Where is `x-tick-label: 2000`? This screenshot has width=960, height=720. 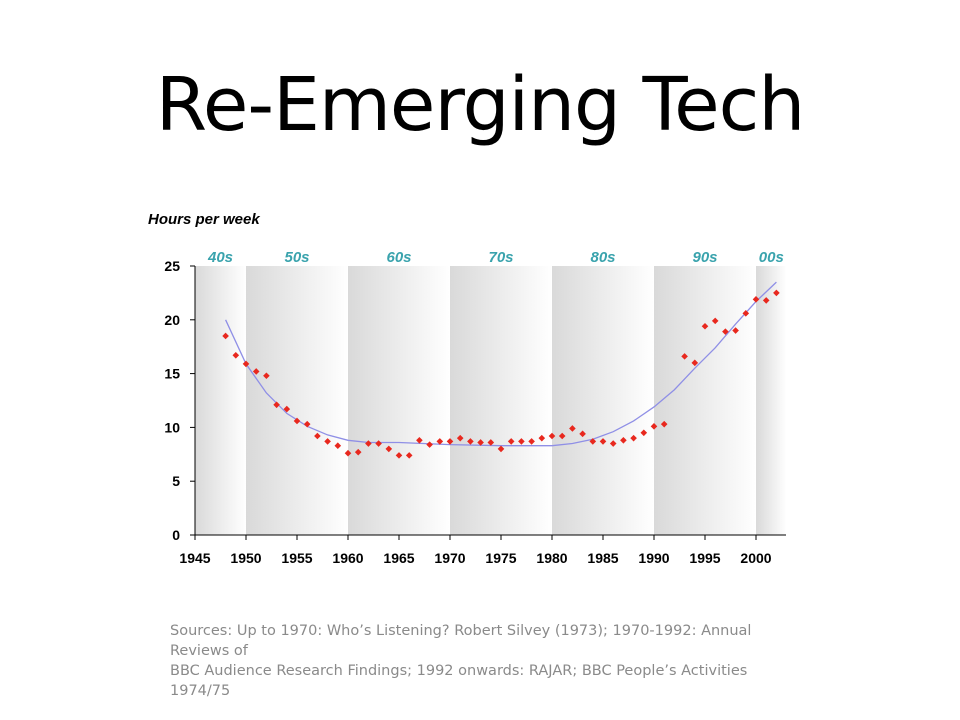 x-tick-label: 2000 is located at coordinates (755, 558).